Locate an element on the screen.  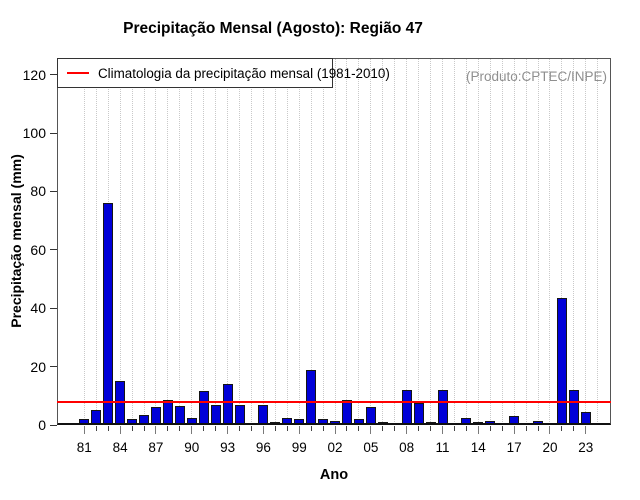
y-tick-label: 60 is located at coordinates (38, 249).